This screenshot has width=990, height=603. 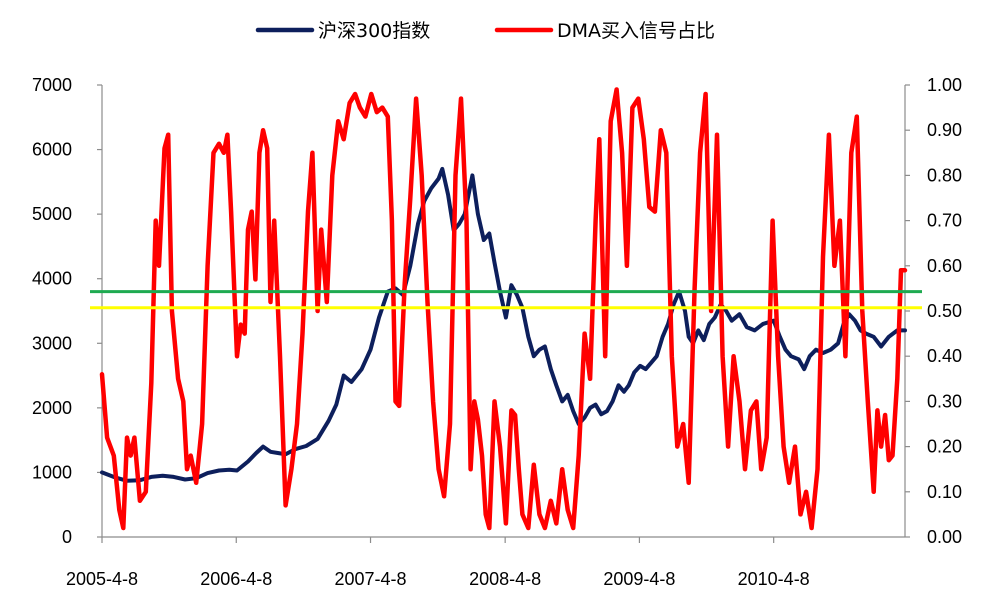 I want to click on x-tick-label: 2007-4-8, so click(x=370, y=579).